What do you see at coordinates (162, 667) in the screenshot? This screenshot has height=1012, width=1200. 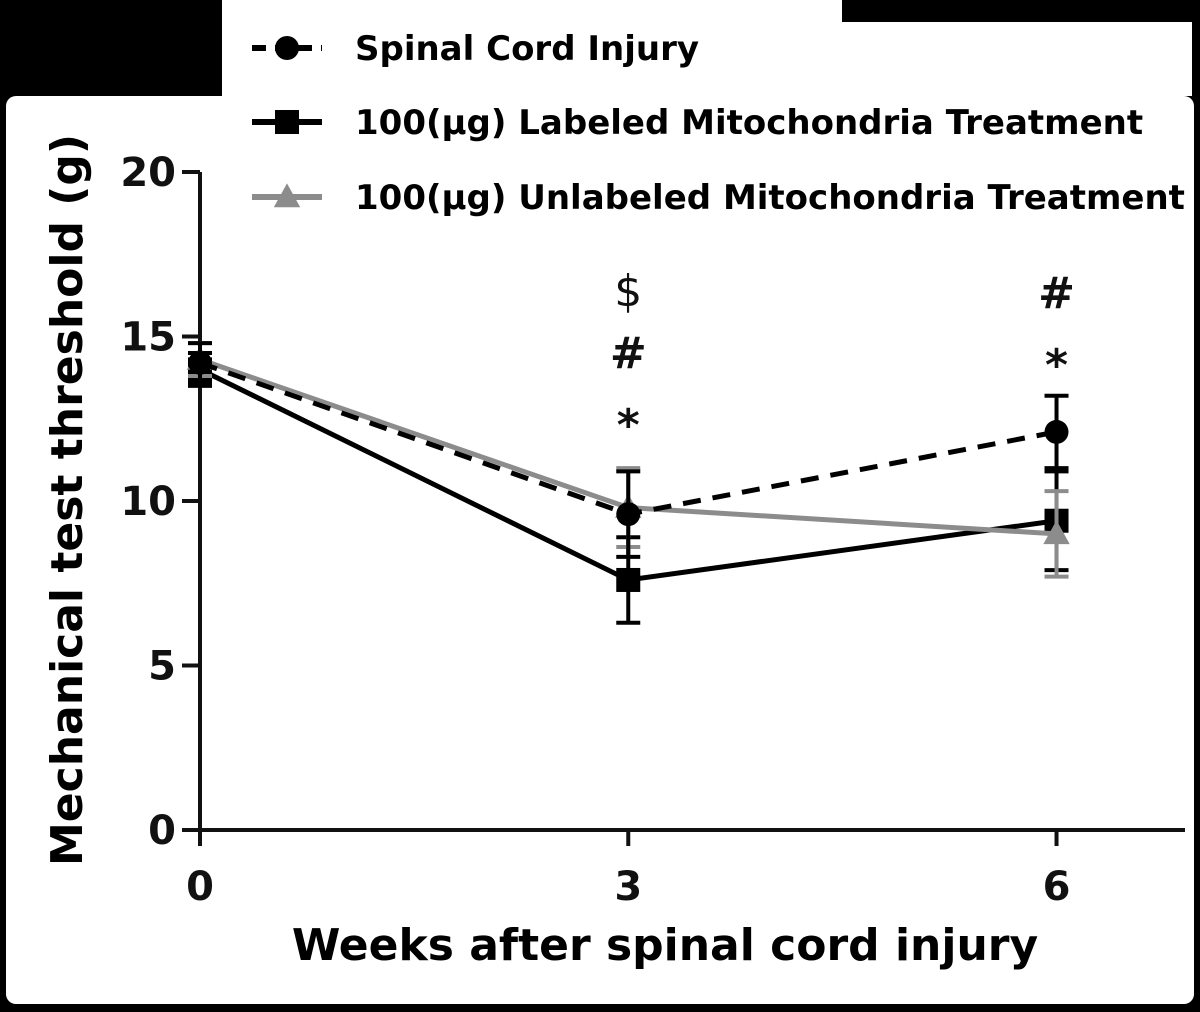 I see `y-tick-label: 5` at bounding box center [162, 667].